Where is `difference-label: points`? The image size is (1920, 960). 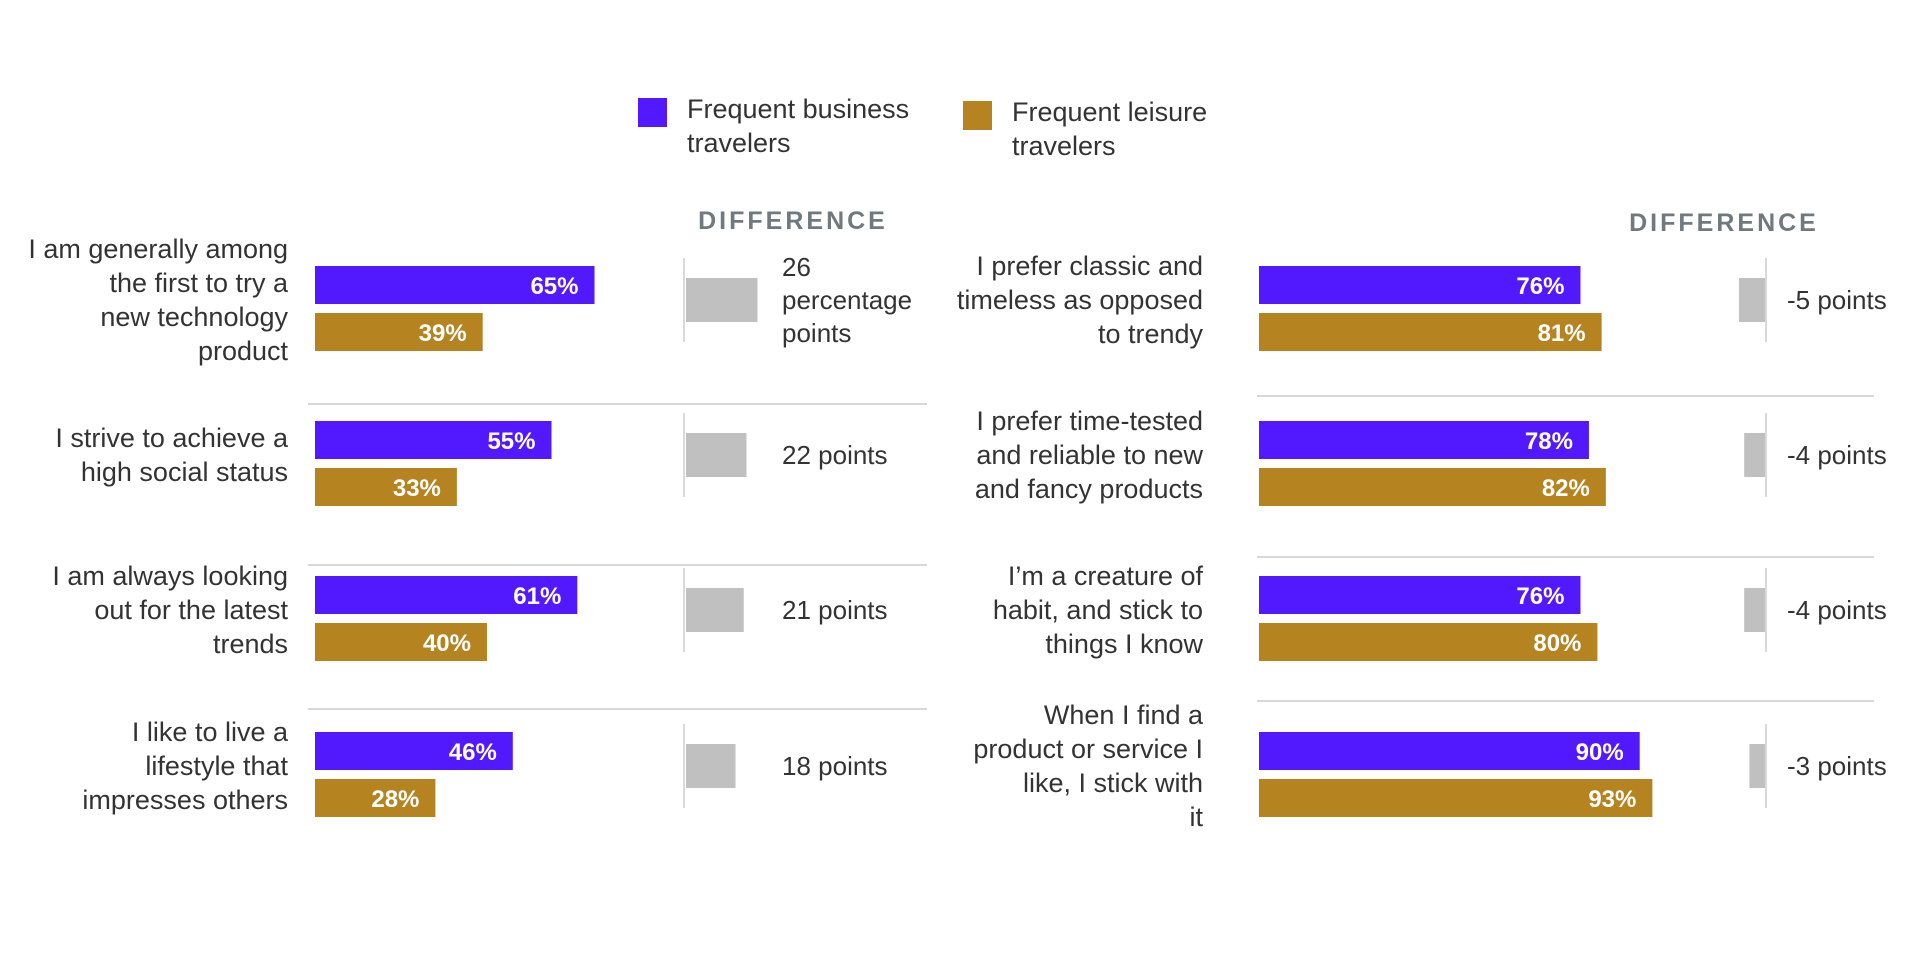
difference-label: points is located at coordinates (816, 333).